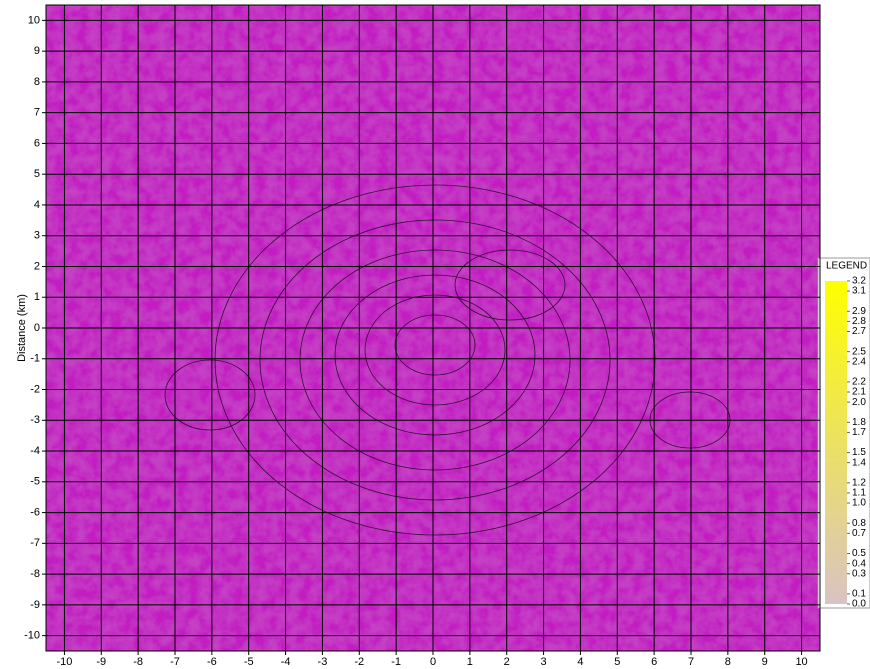 This screenshot has height=669, width=870. What do you see at coordinates (212, 662) in the screenshot?
I see `x-tick-label: -6` at bounding box center [212, 662].